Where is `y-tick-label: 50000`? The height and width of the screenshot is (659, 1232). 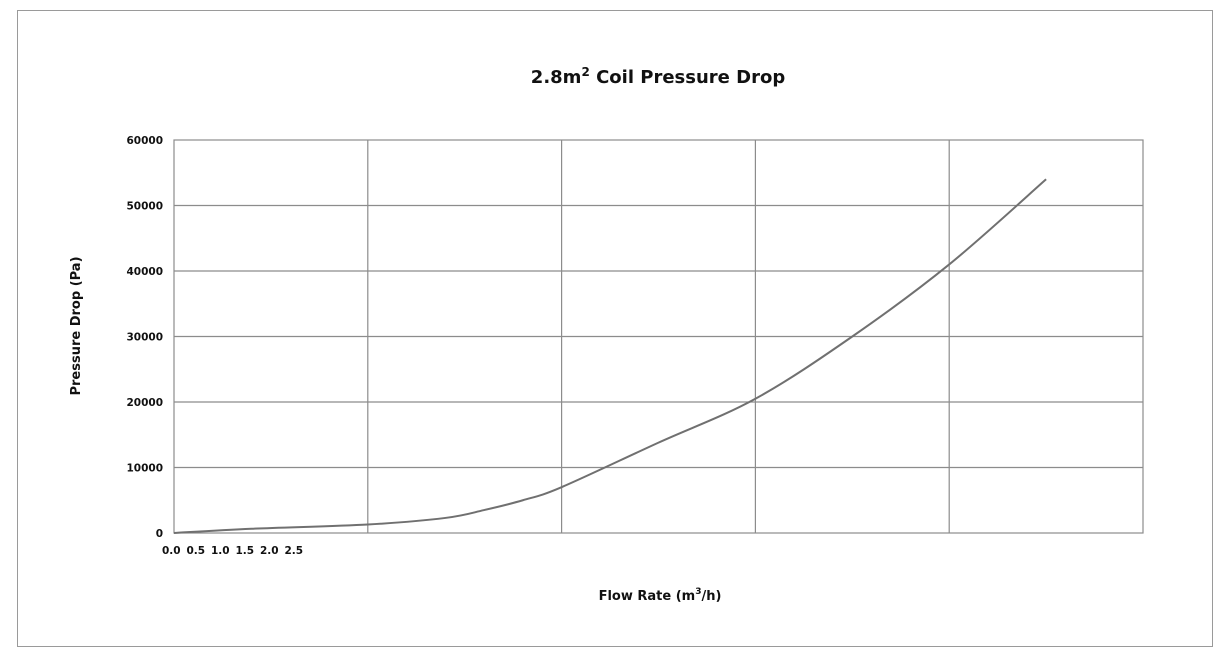 y-tick-label: 50000 is located at coordinates (144, 207).